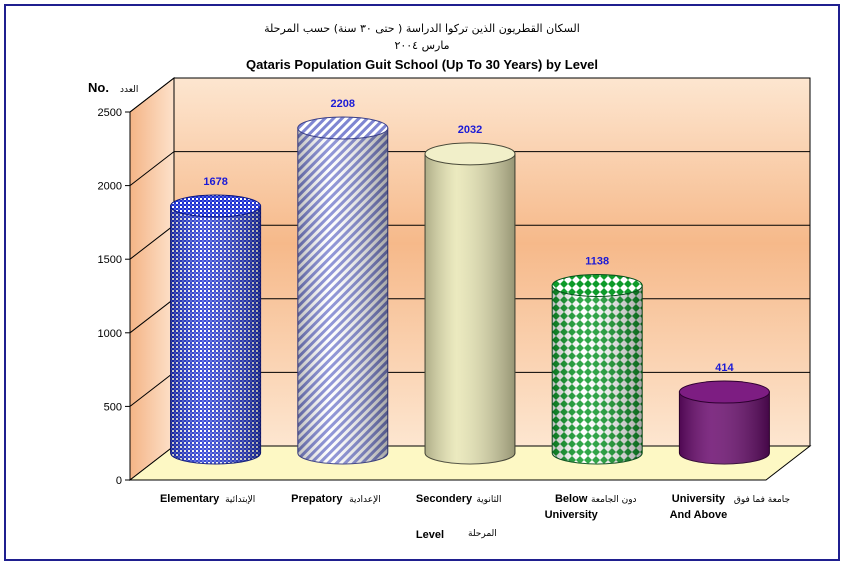  I want to click on bar-4: 414, so click(724, 413).